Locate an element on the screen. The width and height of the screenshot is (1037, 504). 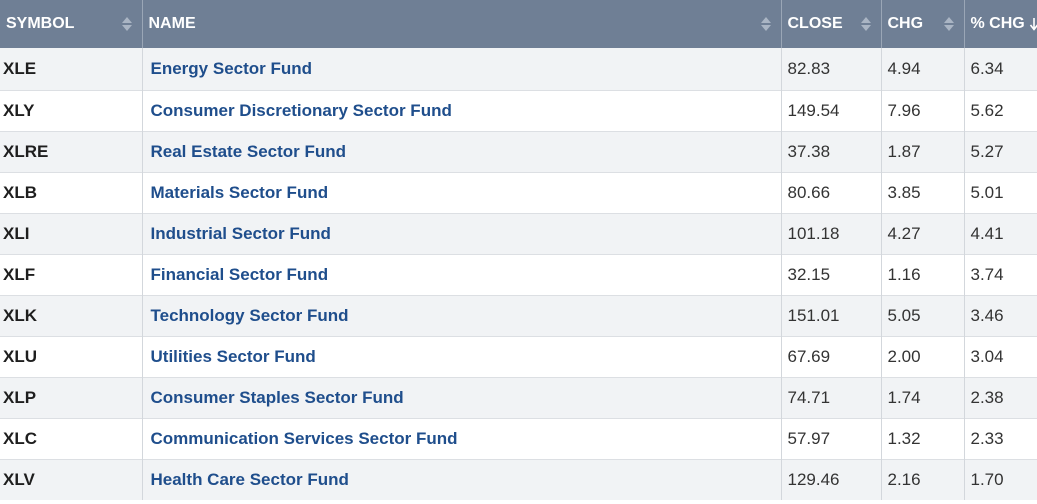
symbol-cell: XLV is located at coordinates (71, 479).